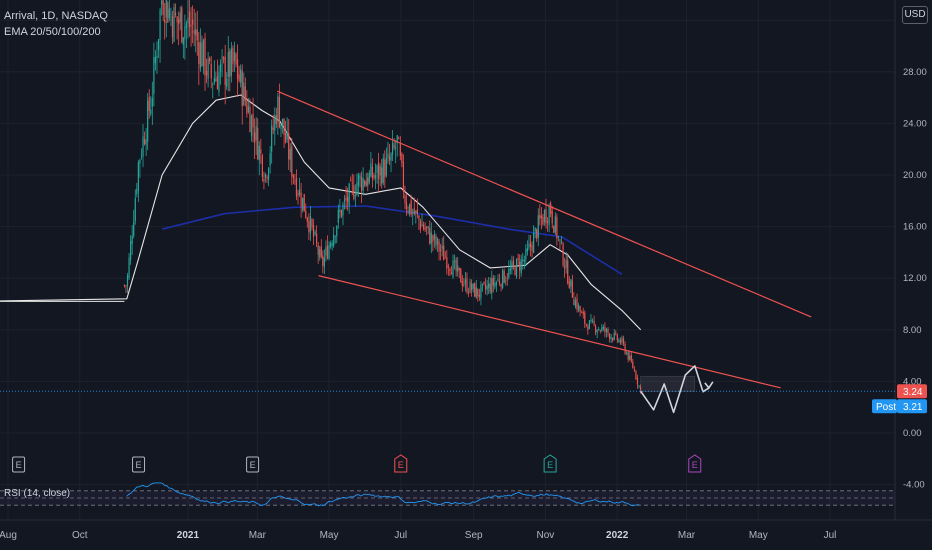 The height and width of the screenshot is (550, 932). What do you see at coordinates (912, 406) in the screenshot?
I see `post-price-tag` at bounding box center [912, 406].